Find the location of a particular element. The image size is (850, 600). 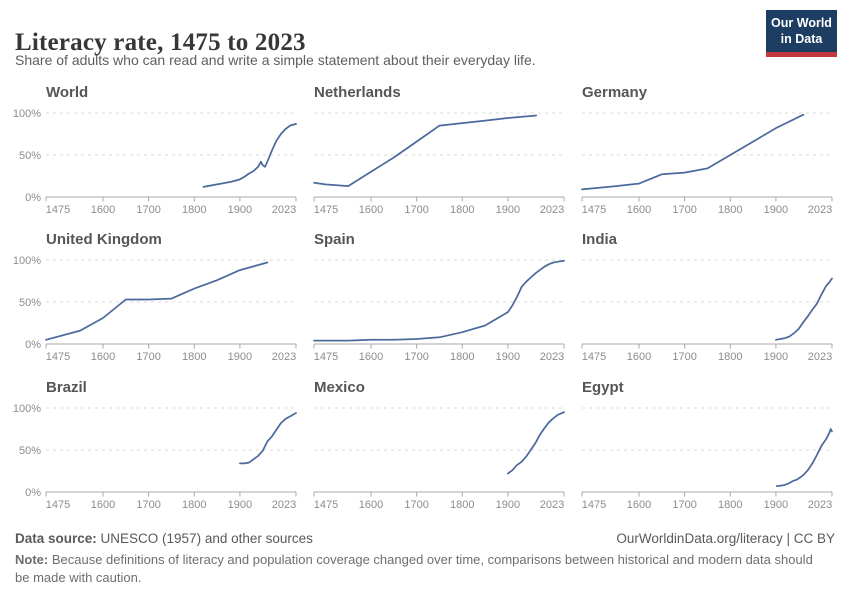

facet-mexico: Mexico 1475 1600 1700 1800 1900 2023 is located at coordinates (434, 449).